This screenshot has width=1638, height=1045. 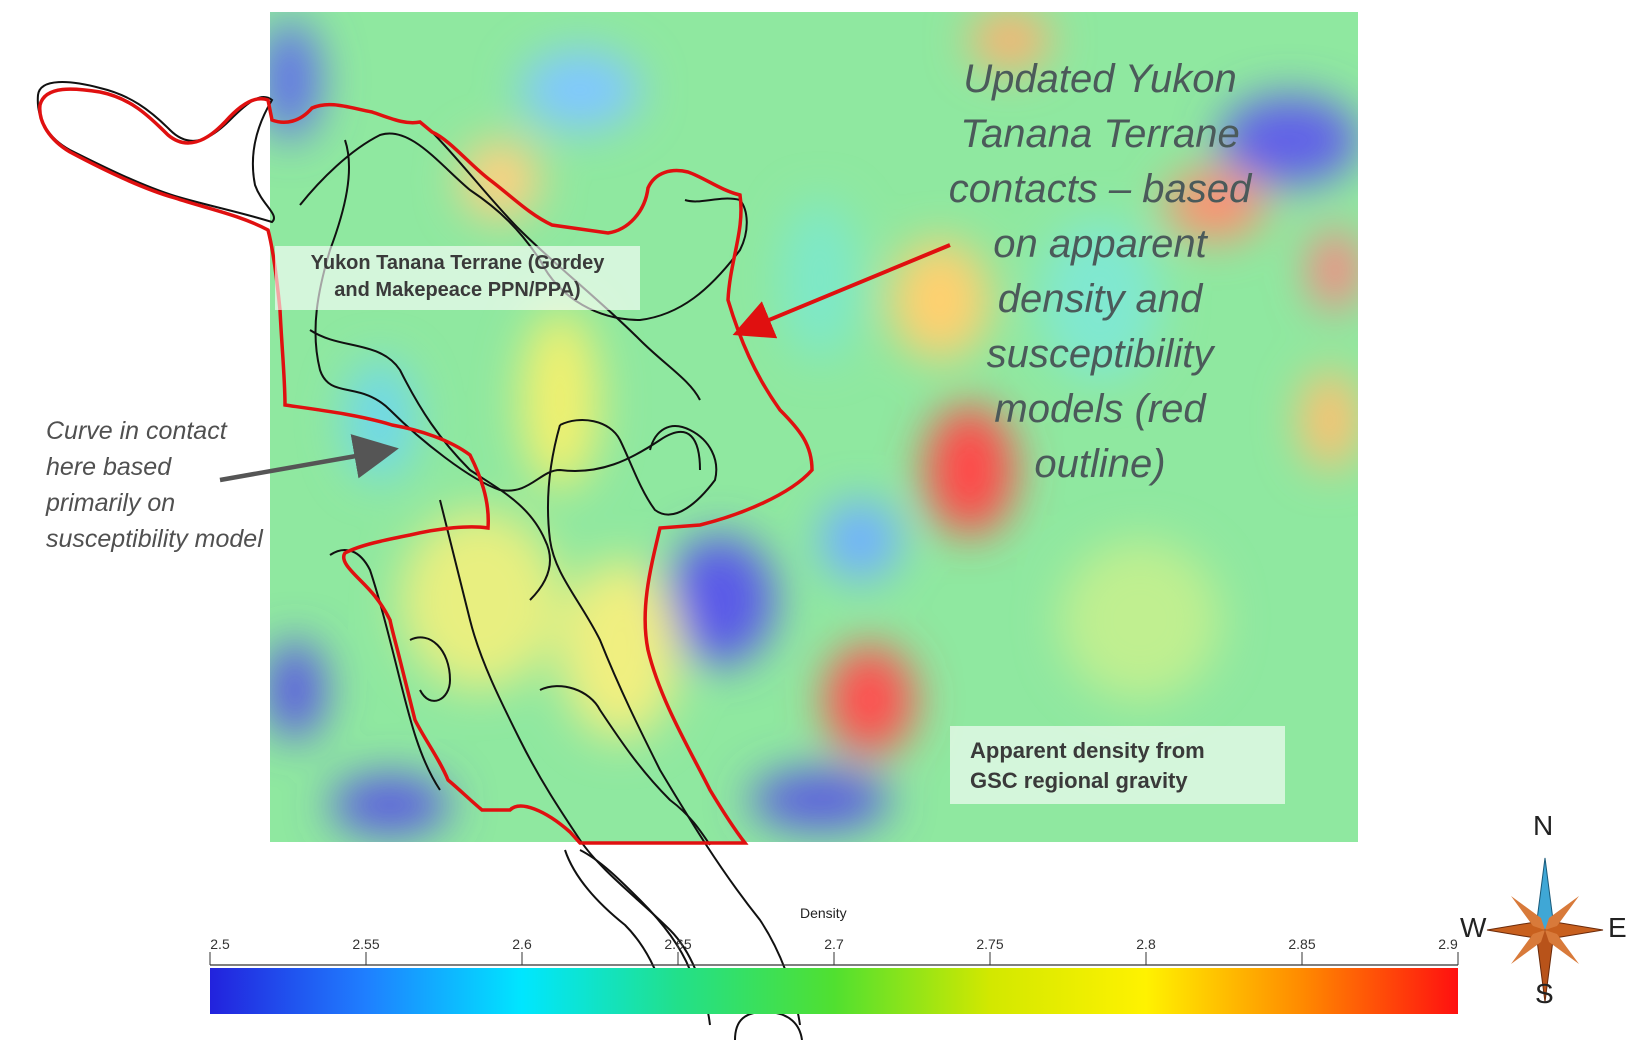 What do you see at coordinates (1617, 928) in the screenshot?
I see `compass-east-label: E` at bounding box center [1617, 928].